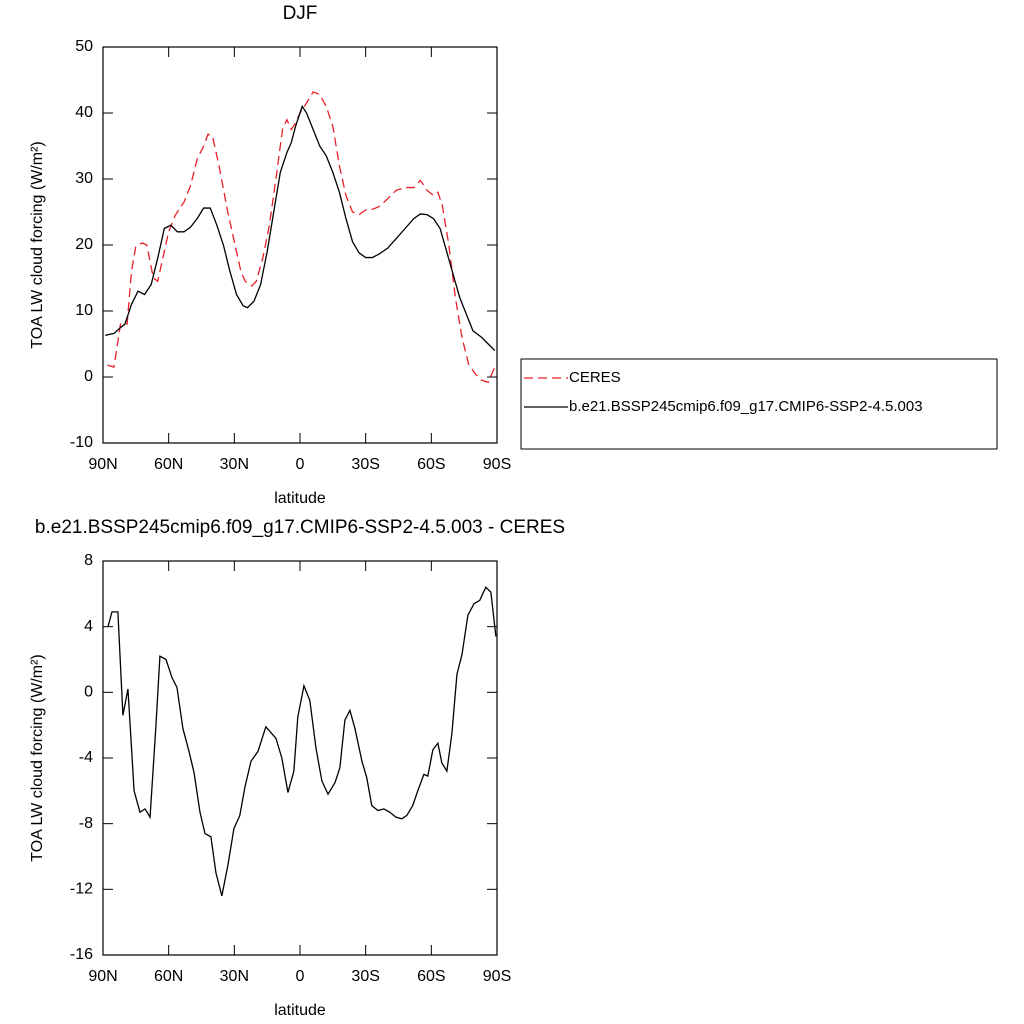 Image resolution: width=1024 pixels, height=1024 pixels. Describe the element at coordinates (81, 889) in the screenshot. I see `y-tick-label: -12` at that location.